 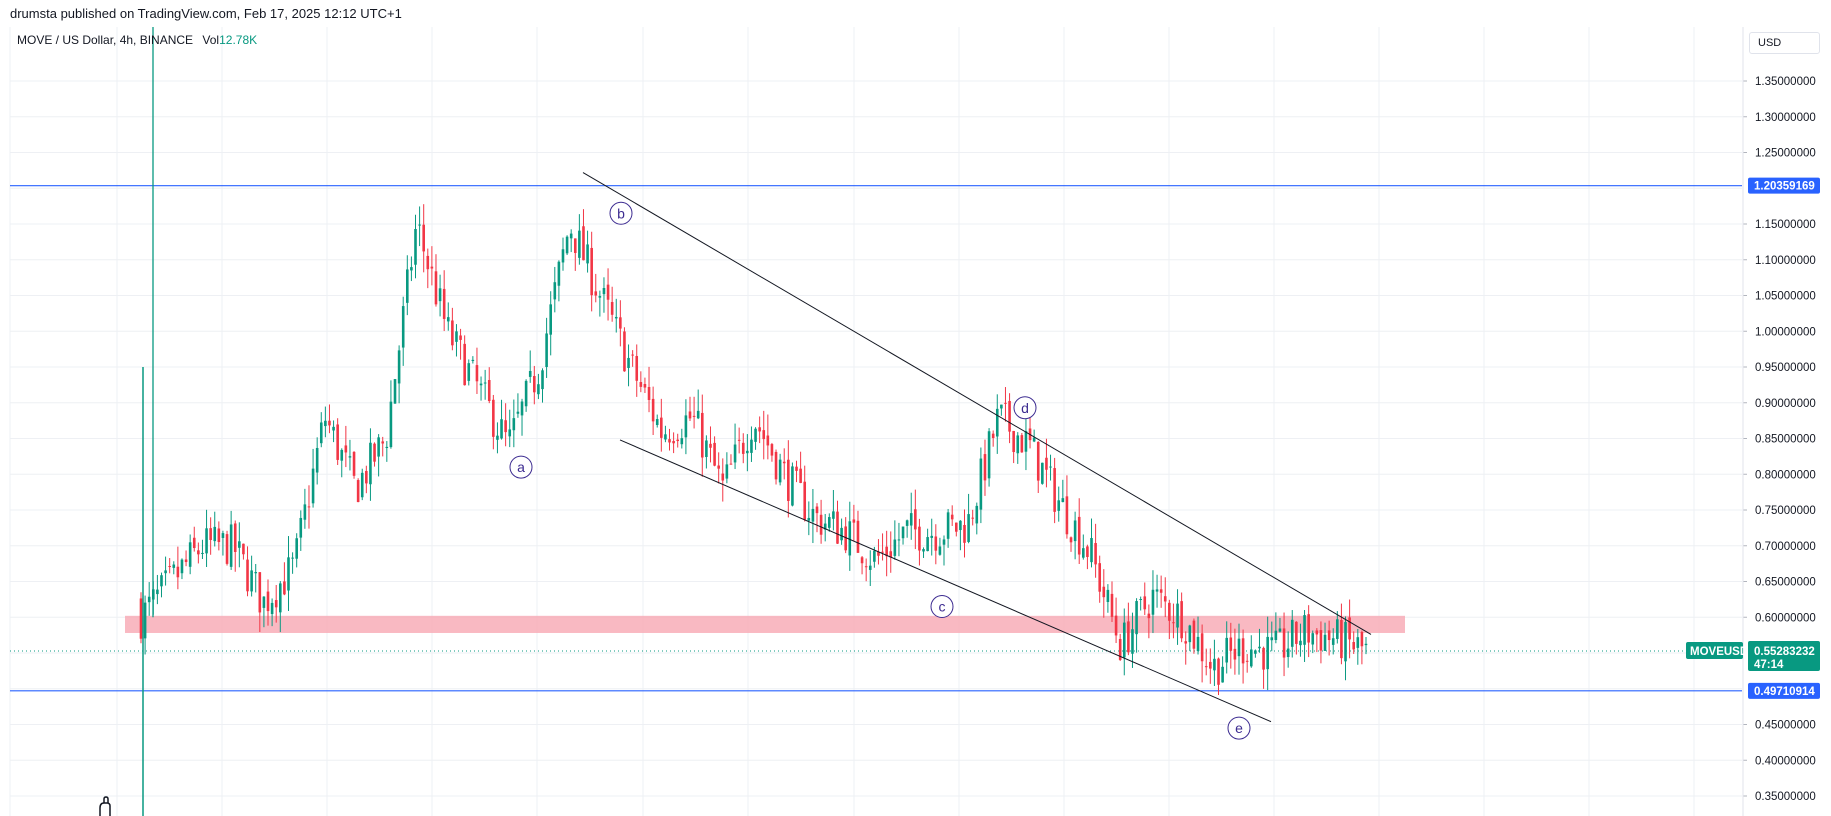 I want to click on symbol-tag-text: MOVEUSD, so click(x=1719, y=652).